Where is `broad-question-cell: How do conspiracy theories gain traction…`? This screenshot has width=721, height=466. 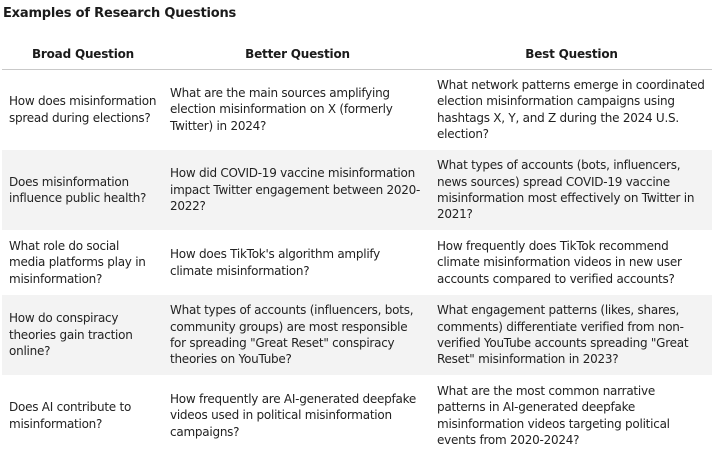
broad-question-cell: How do conspiracy theories gain traction… is located at coordinates (83, 335).